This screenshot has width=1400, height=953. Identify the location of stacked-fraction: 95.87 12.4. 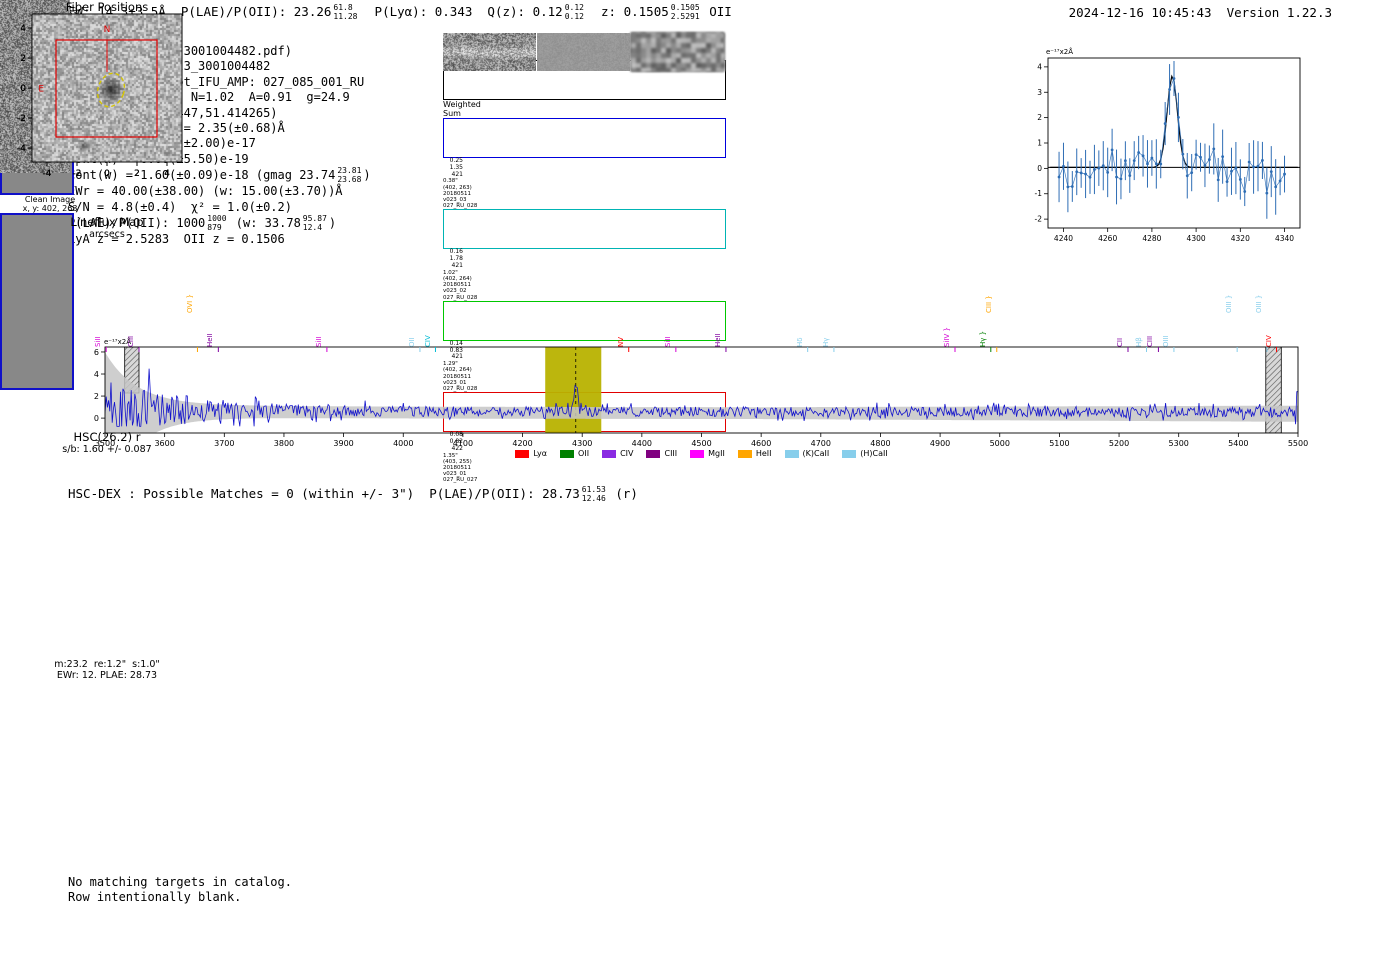
(314, 223).